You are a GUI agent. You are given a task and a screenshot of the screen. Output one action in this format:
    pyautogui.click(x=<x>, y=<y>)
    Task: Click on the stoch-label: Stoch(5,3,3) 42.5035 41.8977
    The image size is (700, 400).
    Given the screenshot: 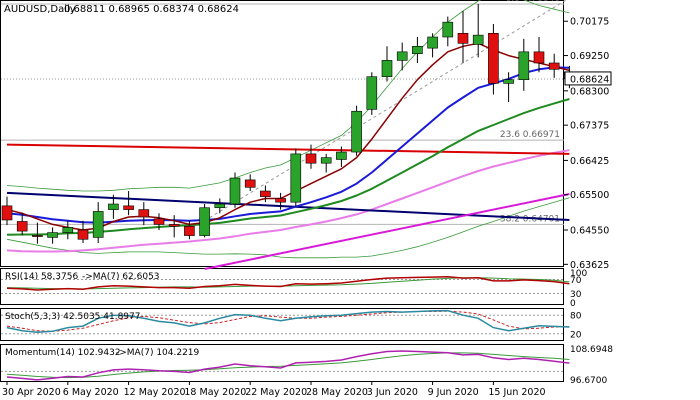 What is the action you would take?
    pyautogui.click(x=72, y=317)
    